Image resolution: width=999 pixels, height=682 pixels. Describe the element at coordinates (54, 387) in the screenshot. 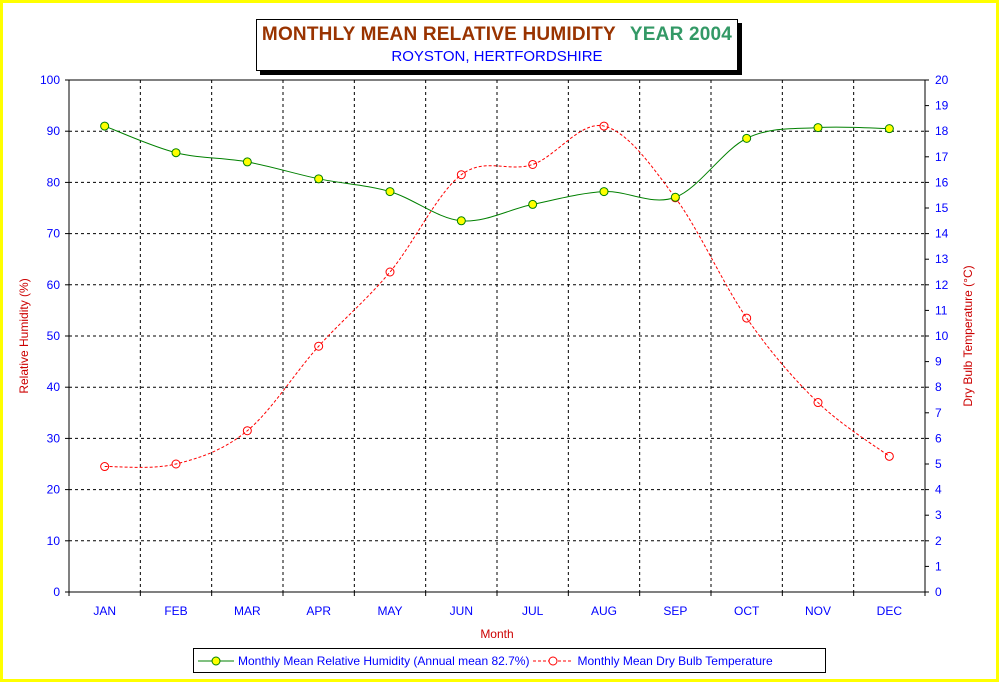

I see `y-tick-label: 40` at that location.